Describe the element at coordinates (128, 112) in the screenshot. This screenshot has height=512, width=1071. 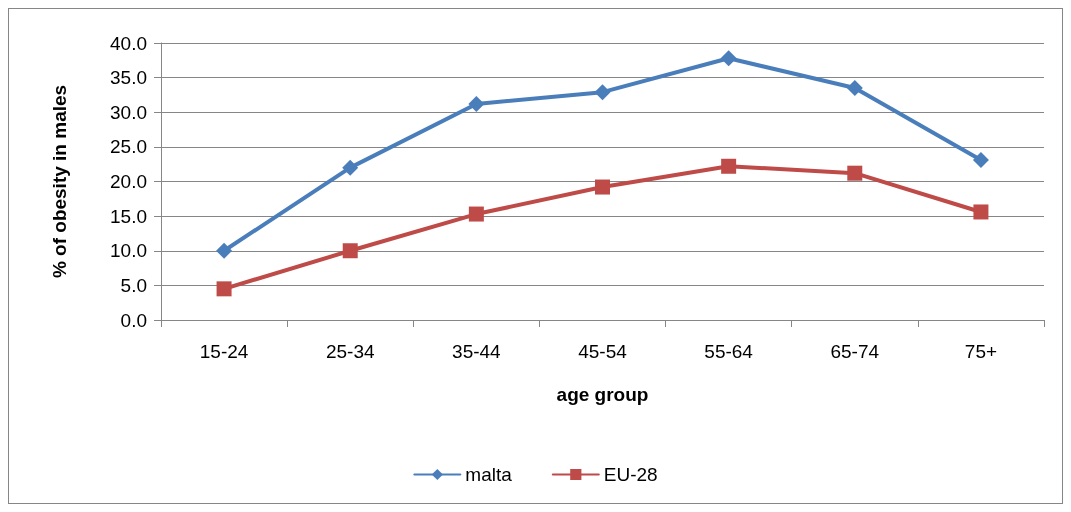
I see `y-tick-label: 30.0` at that location.